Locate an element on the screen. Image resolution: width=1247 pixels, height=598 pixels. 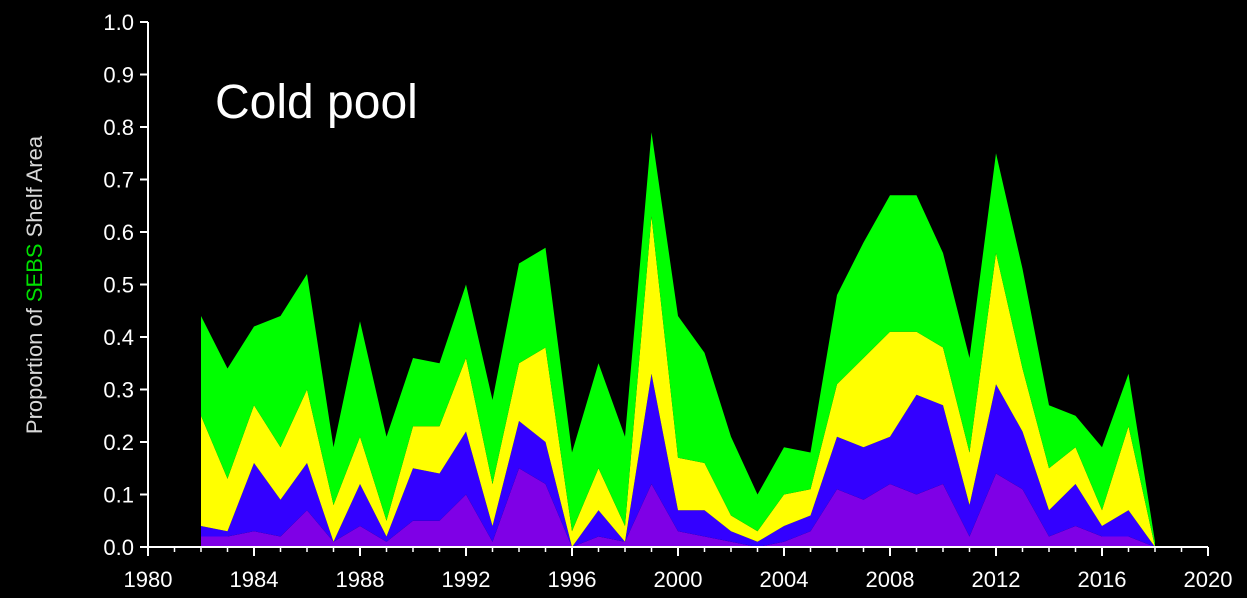
x-tick-label: 2000 is located at coordinates (678, 579).